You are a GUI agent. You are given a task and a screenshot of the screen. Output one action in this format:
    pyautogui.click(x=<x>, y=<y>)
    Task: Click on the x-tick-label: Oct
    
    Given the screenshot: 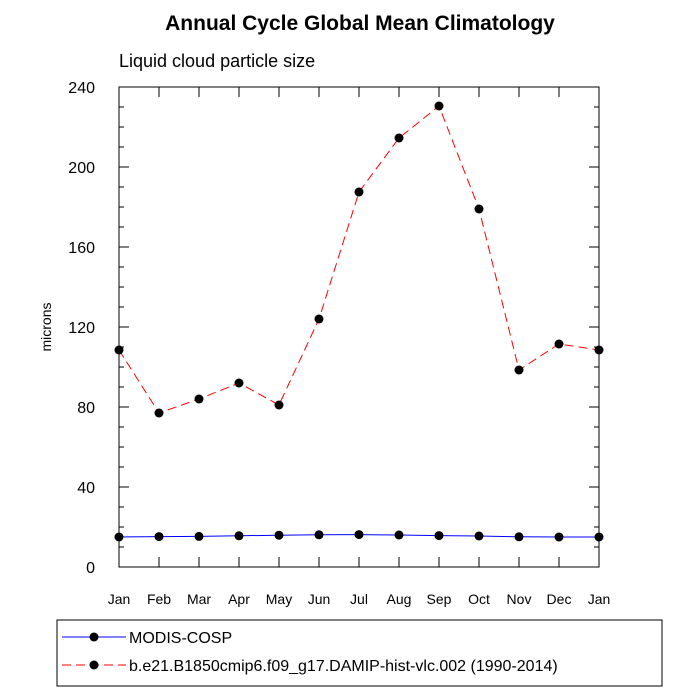 What is the action you would take?
    pyautogui.click(x=479, y=599)
    